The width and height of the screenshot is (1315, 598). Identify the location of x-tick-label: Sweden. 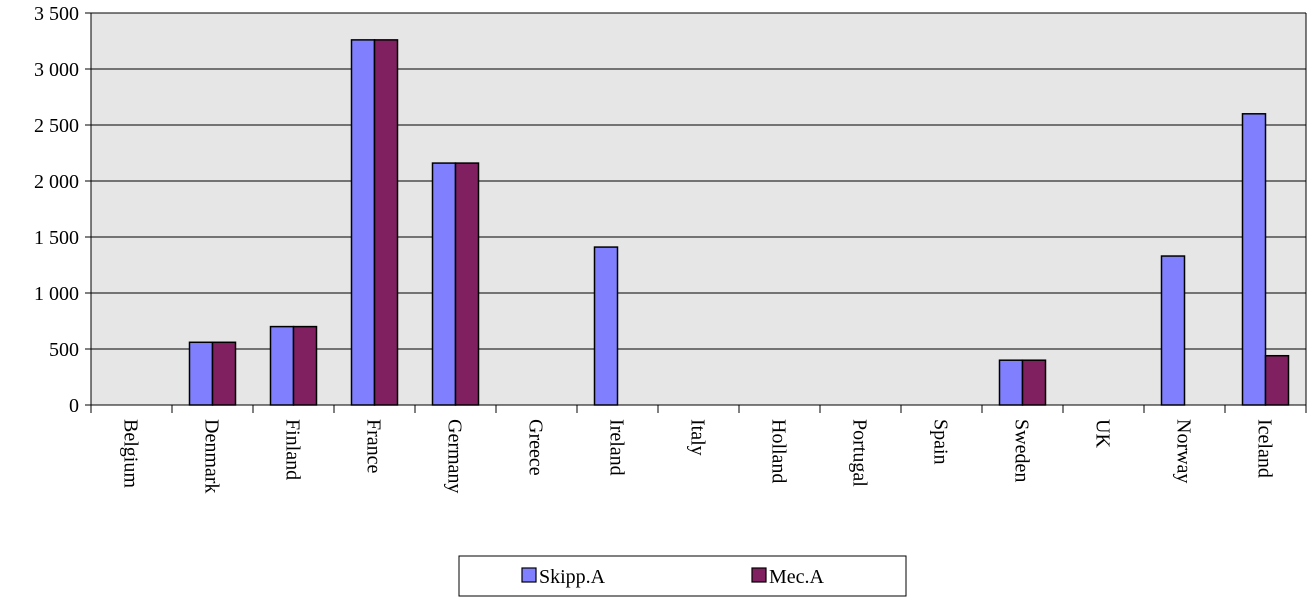
(1022, 450).